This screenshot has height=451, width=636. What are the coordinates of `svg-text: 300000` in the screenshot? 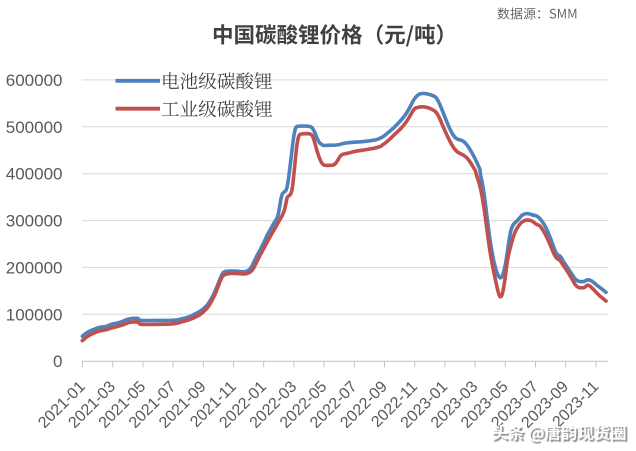 It's located at (34, 221).